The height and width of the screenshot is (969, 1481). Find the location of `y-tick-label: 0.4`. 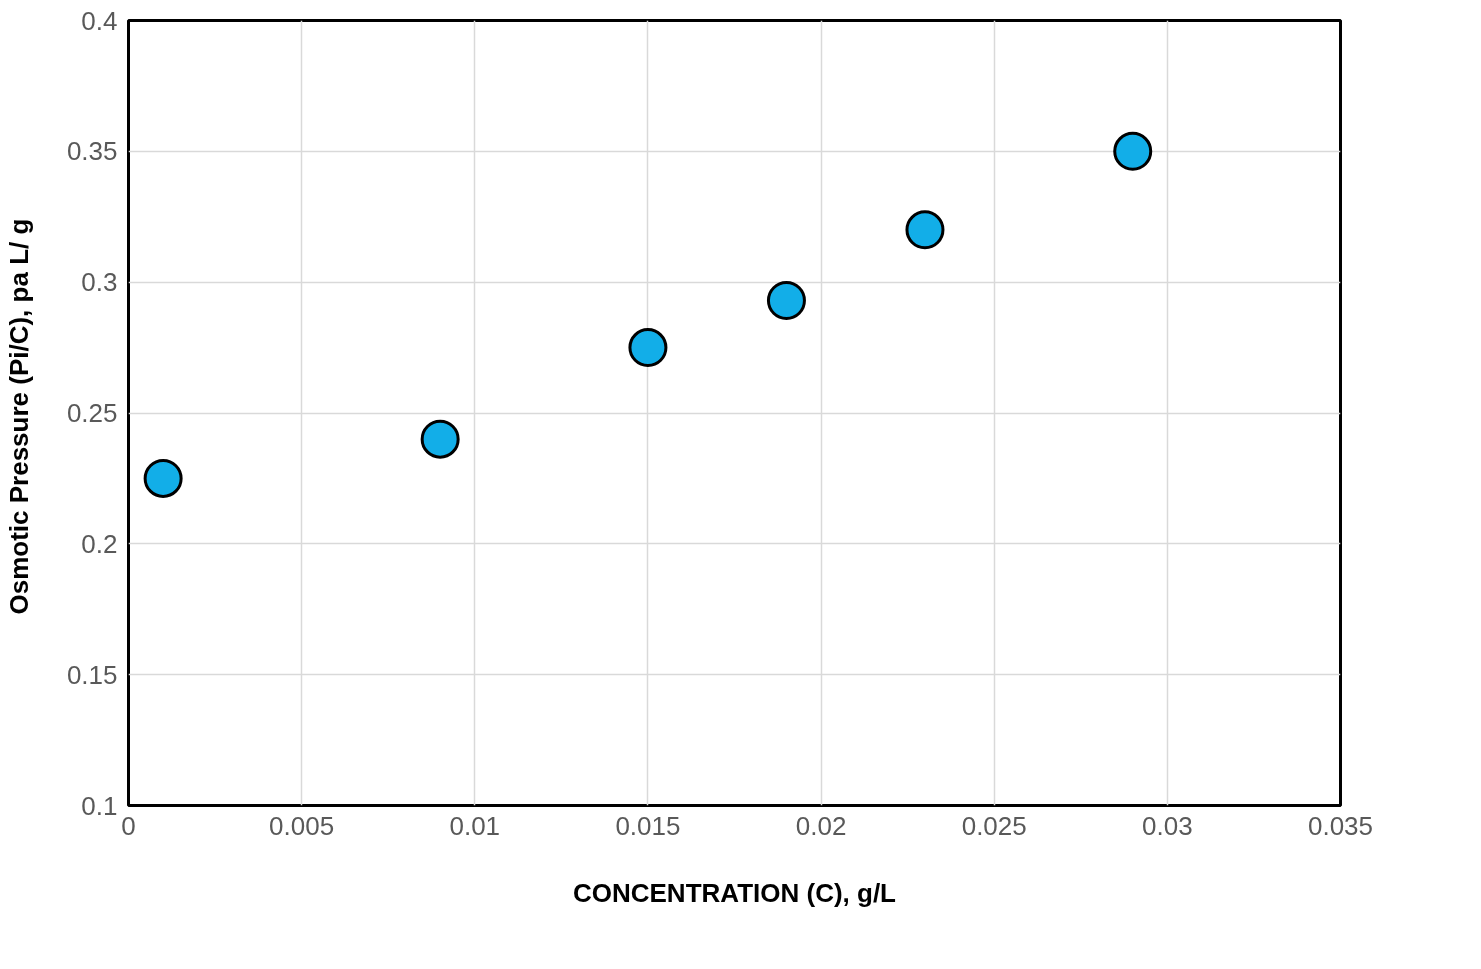

y-tick-label: 0.4 is located at coordinates (99, 20).